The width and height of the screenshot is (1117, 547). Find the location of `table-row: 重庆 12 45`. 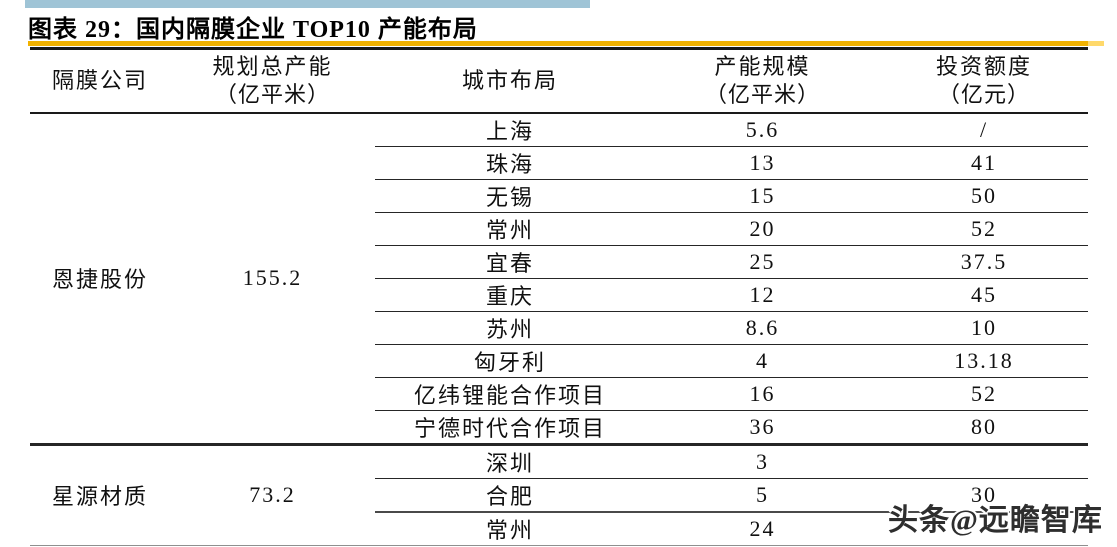

table-row: 重庆 12 45 is located at coordinates (559, 295).